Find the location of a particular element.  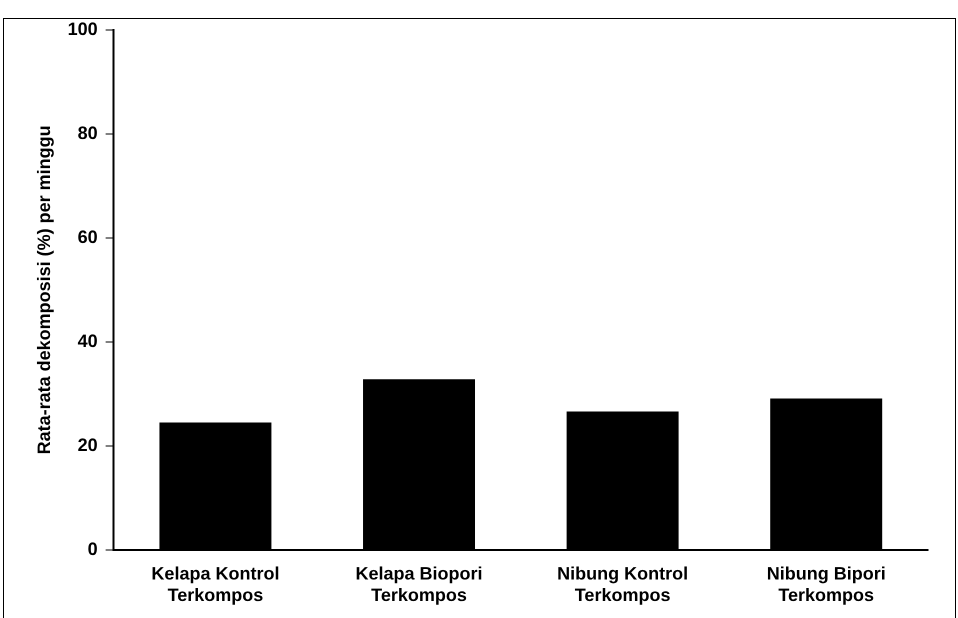

y-tick-label: 80 is located at coordinates (88, 132).